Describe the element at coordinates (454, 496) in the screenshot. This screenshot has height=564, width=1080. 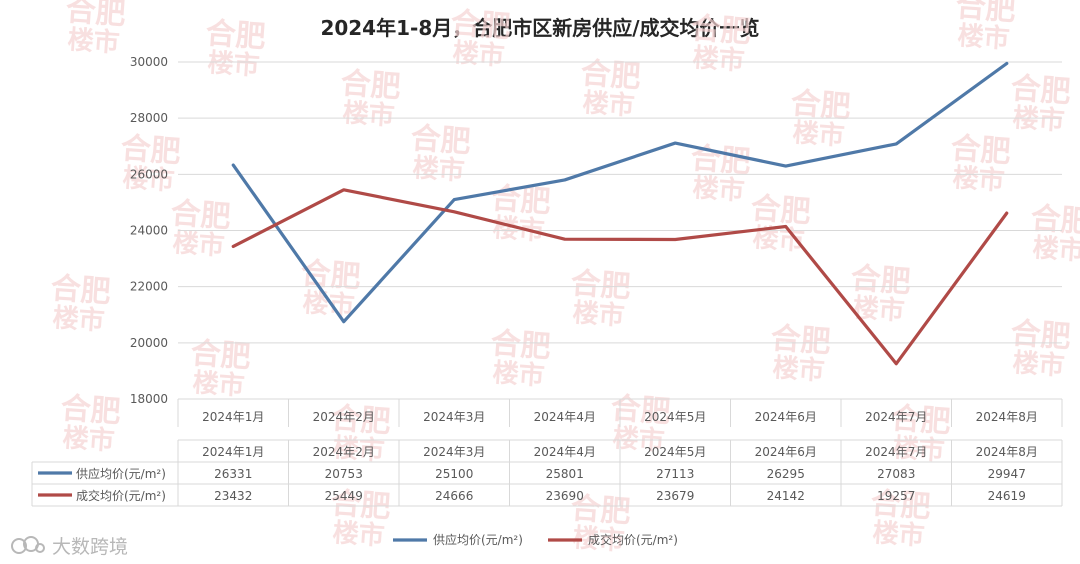
I see `table-value-cell: 24666` at that location.